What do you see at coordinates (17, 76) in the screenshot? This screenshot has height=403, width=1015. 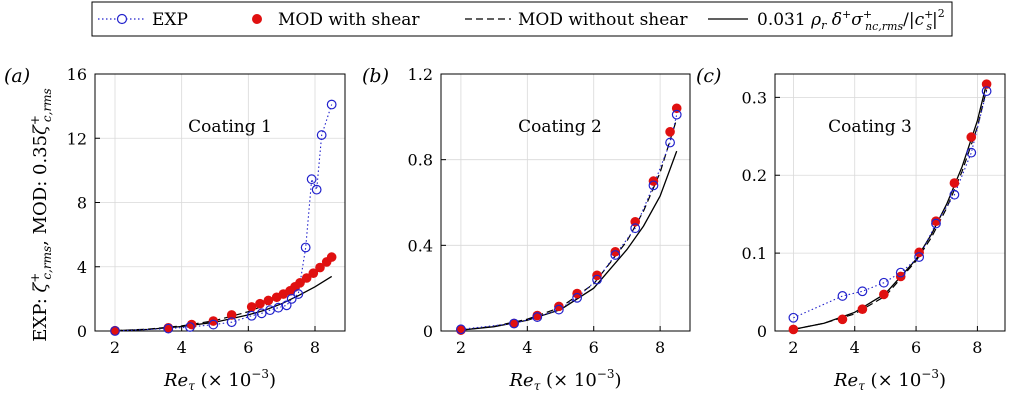 I see `panel-label: (a)` at bounding box center [17, 76].